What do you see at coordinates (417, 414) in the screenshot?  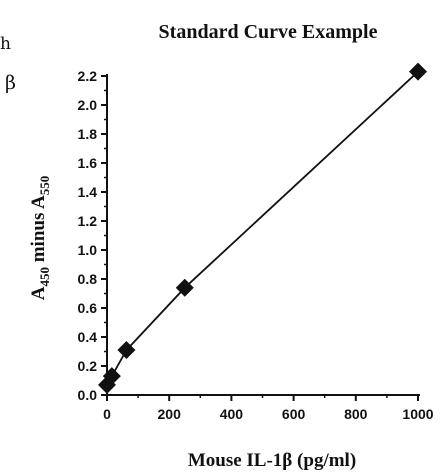 I see `x-tick-label: 1000` at bounding box center [417, 414].